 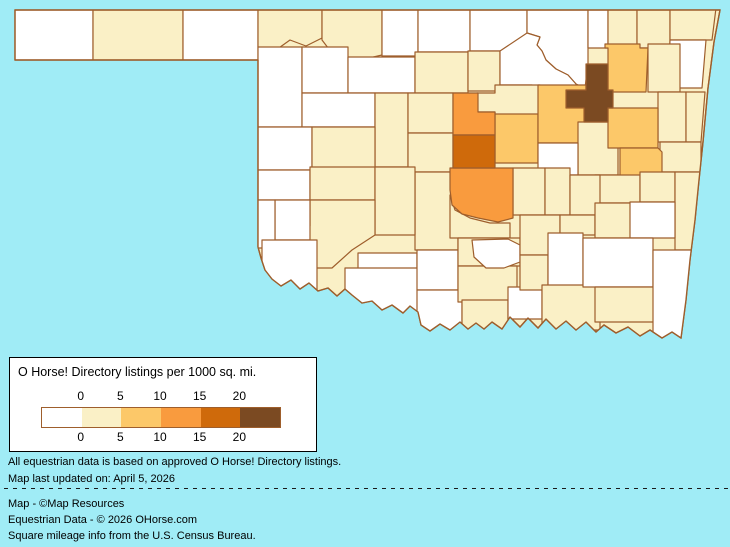 I want to click on county-alfalfa, so click(x=400, y=33).